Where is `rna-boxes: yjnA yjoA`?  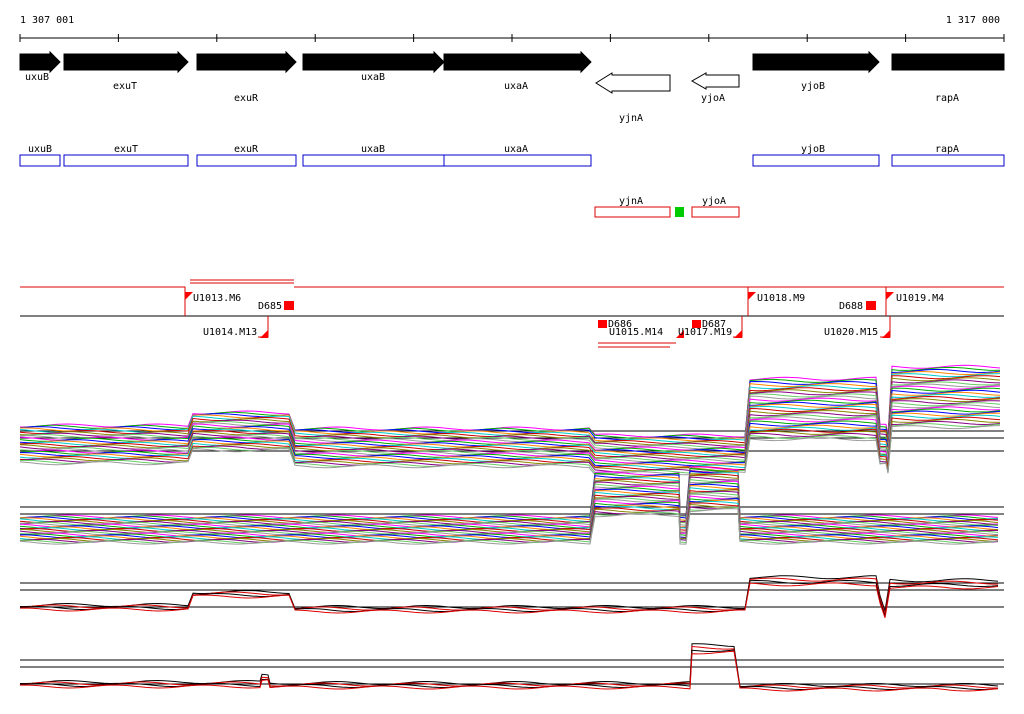 rna-boxes: yjnA yjoA is located at coordinates (667, 207).